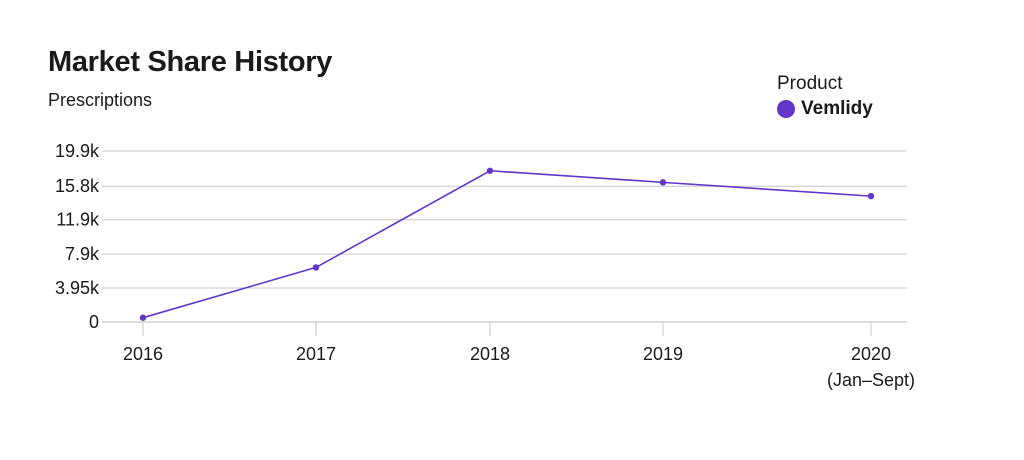  I want to click on legend-label: Vemlidy, so click(837, 108).